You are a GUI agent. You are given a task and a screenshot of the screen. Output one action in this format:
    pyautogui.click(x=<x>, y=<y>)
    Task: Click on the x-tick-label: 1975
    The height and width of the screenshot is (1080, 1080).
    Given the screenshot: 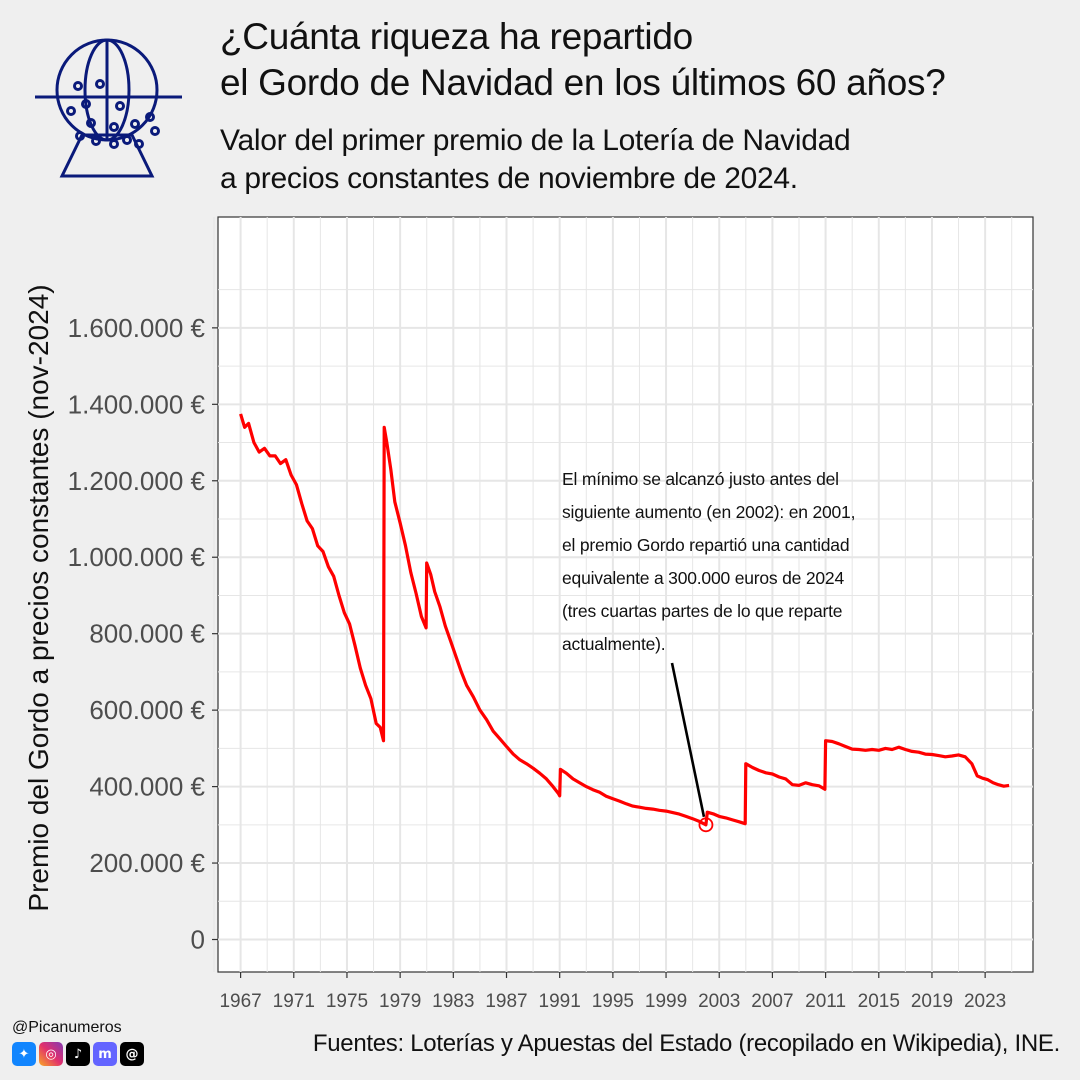 What is the action you would take?
    pyautogui.click(x=347, y=1001)
    